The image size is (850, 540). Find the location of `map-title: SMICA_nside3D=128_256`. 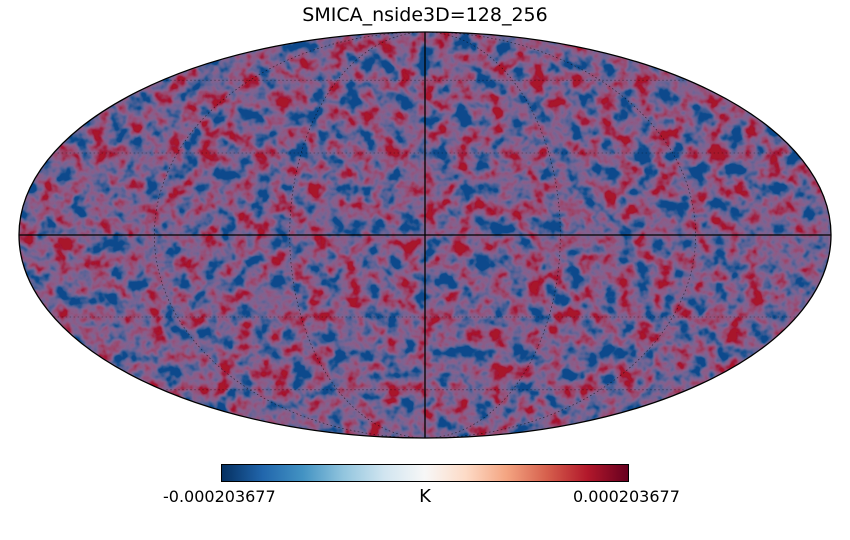

map-title: SMICA_nside3D=128_256 is located at coordinates (425, 15).